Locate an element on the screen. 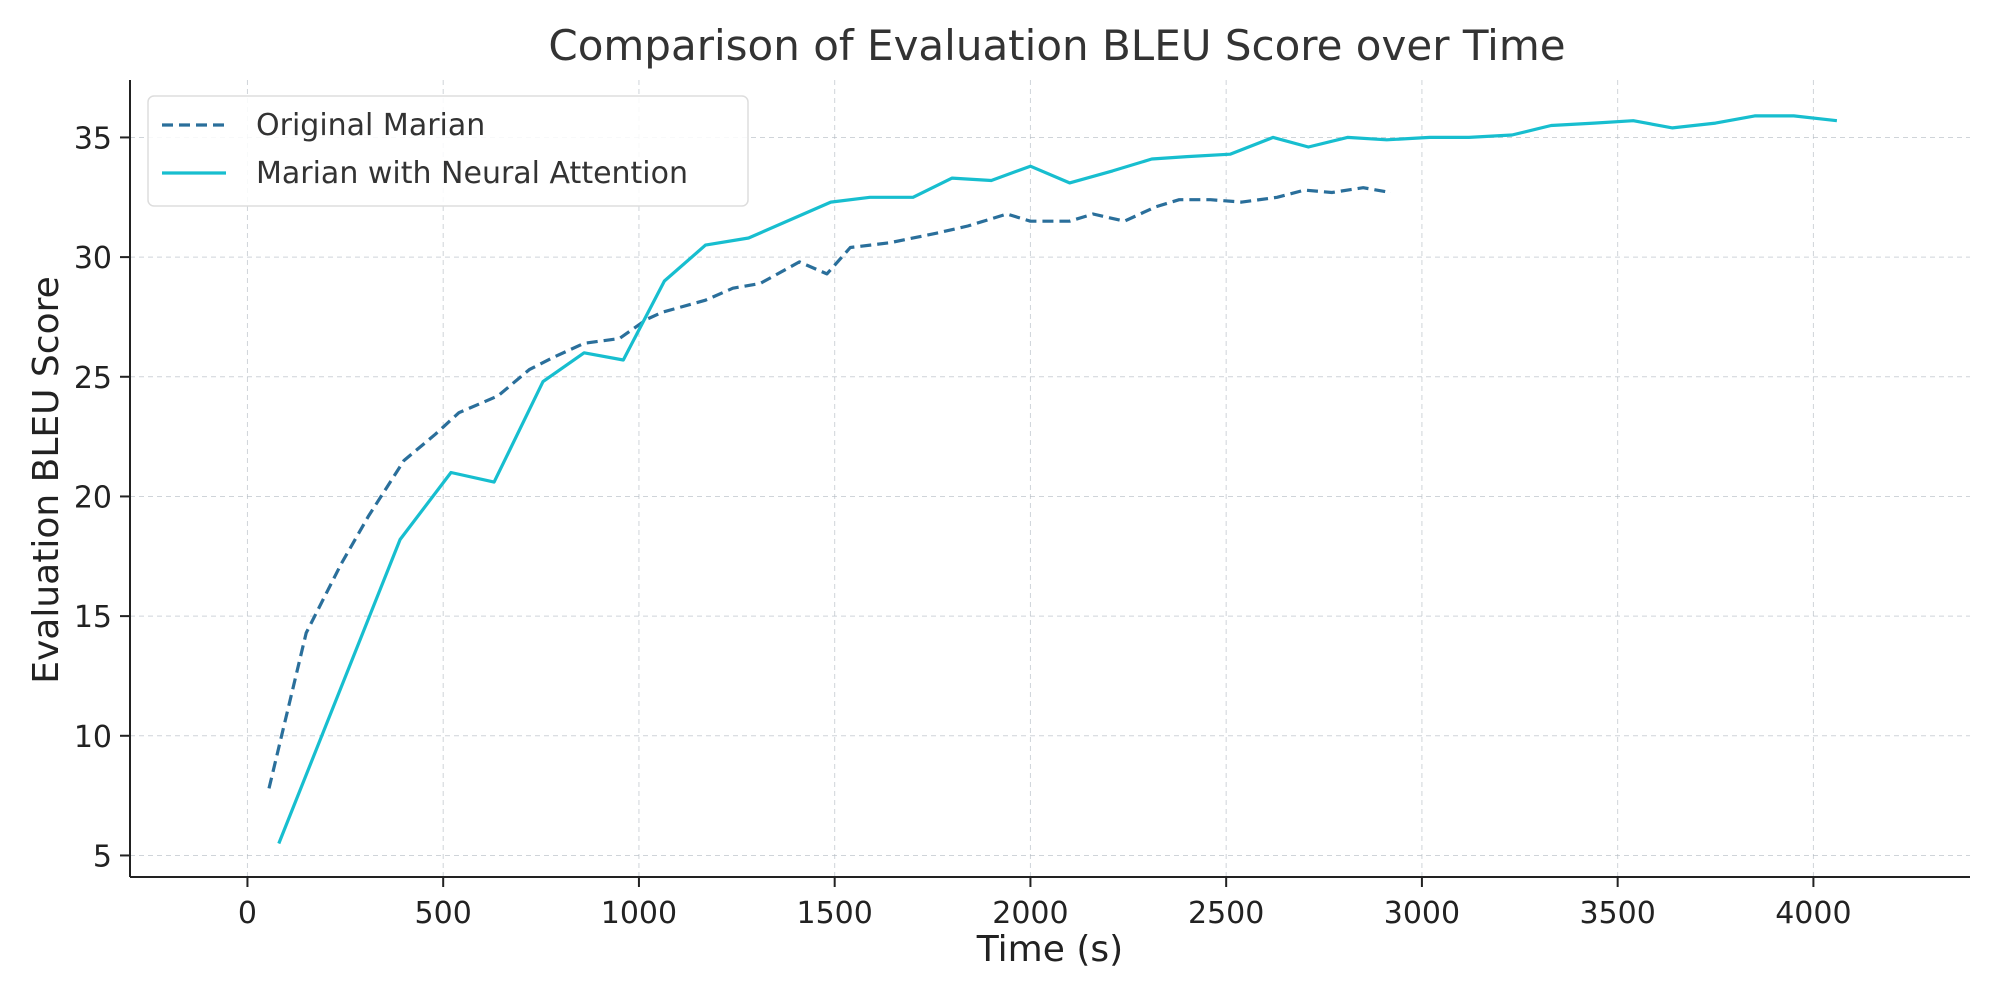 The image size is (2000, 1000). x-axis-label: Time (s) is located at coordinates (1049, 949).